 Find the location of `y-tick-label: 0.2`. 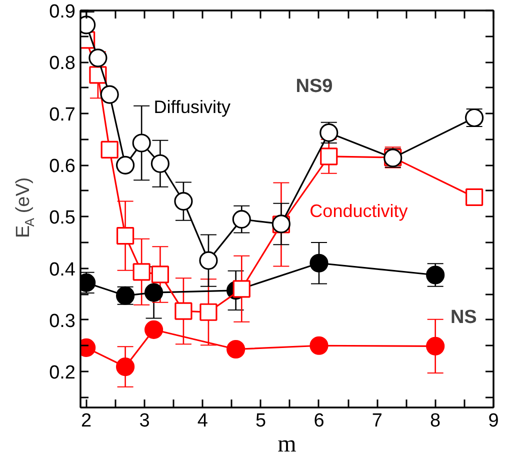

y-tick-label: 0.2 is located at coordinates (62, 373).